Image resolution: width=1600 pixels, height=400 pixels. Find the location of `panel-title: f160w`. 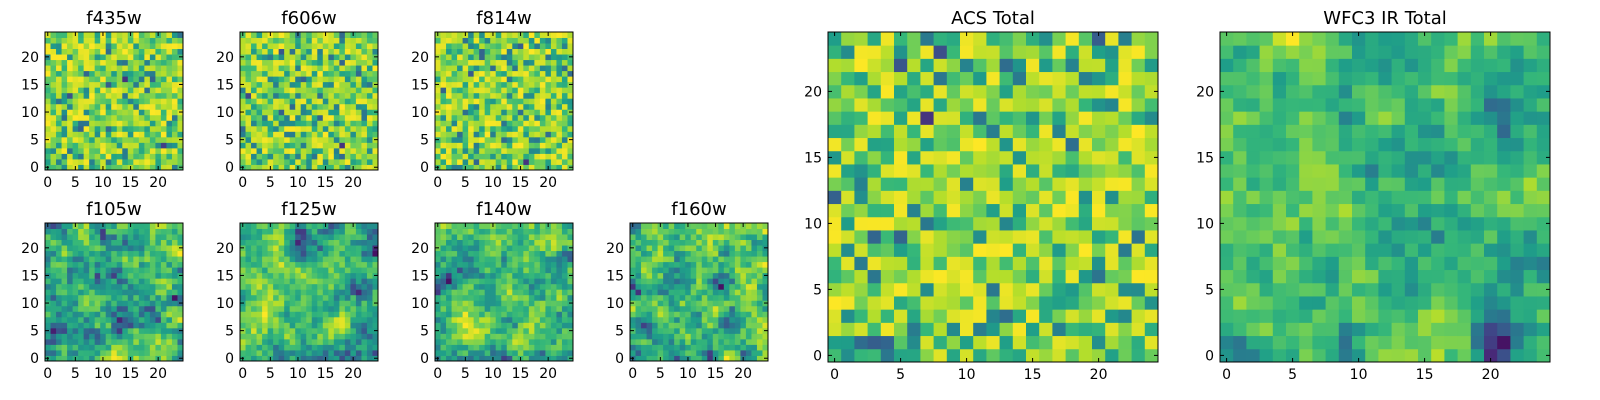

panel-title: f160w is located at coordinates (698, 209).